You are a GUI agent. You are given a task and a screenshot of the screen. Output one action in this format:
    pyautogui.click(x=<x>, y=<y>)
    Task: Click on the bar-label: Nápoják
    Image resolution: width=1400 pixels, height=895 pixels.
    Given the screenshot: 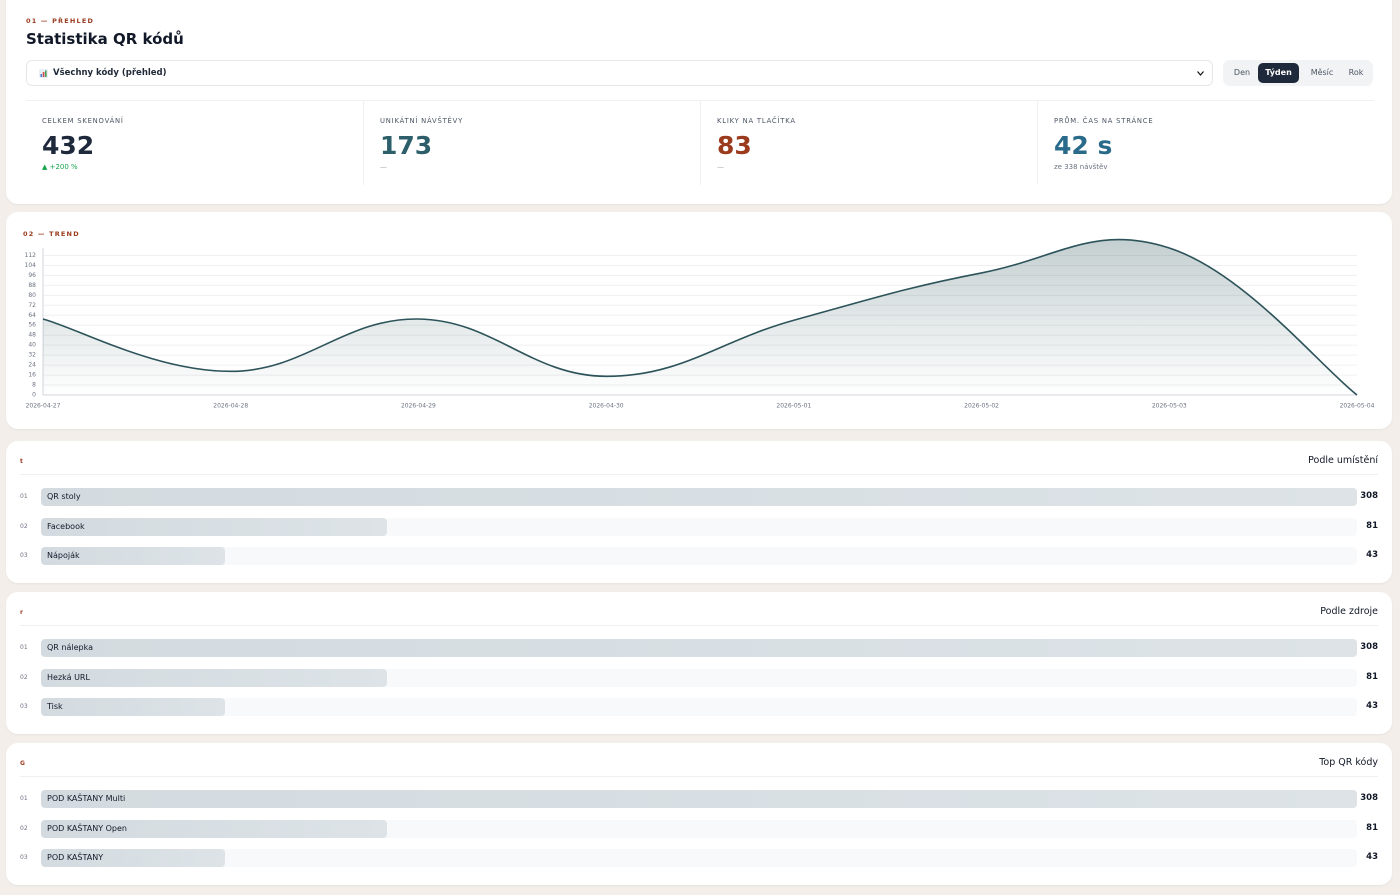 What is the action you would take?
    pyautogui.click(x=63, y=555)
    